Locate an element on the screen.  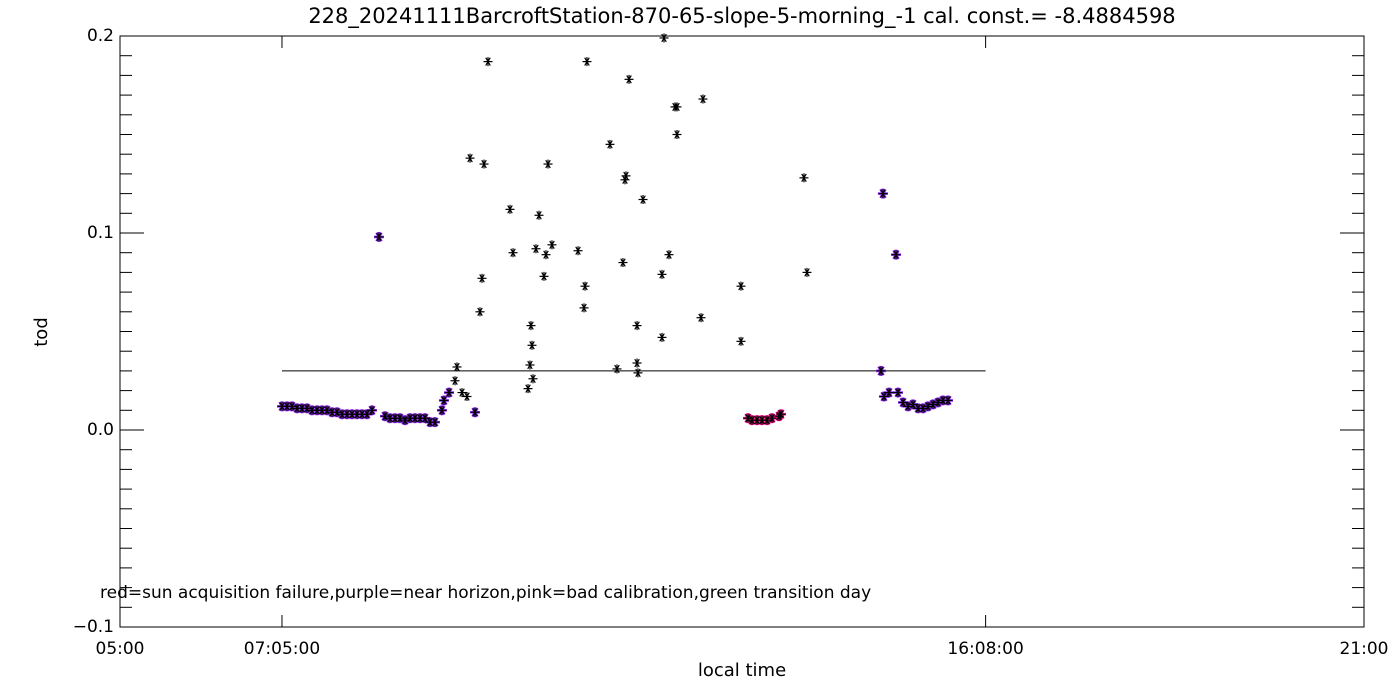
x-tick-label: 16:08:00 is located at coordinates (985, 649).